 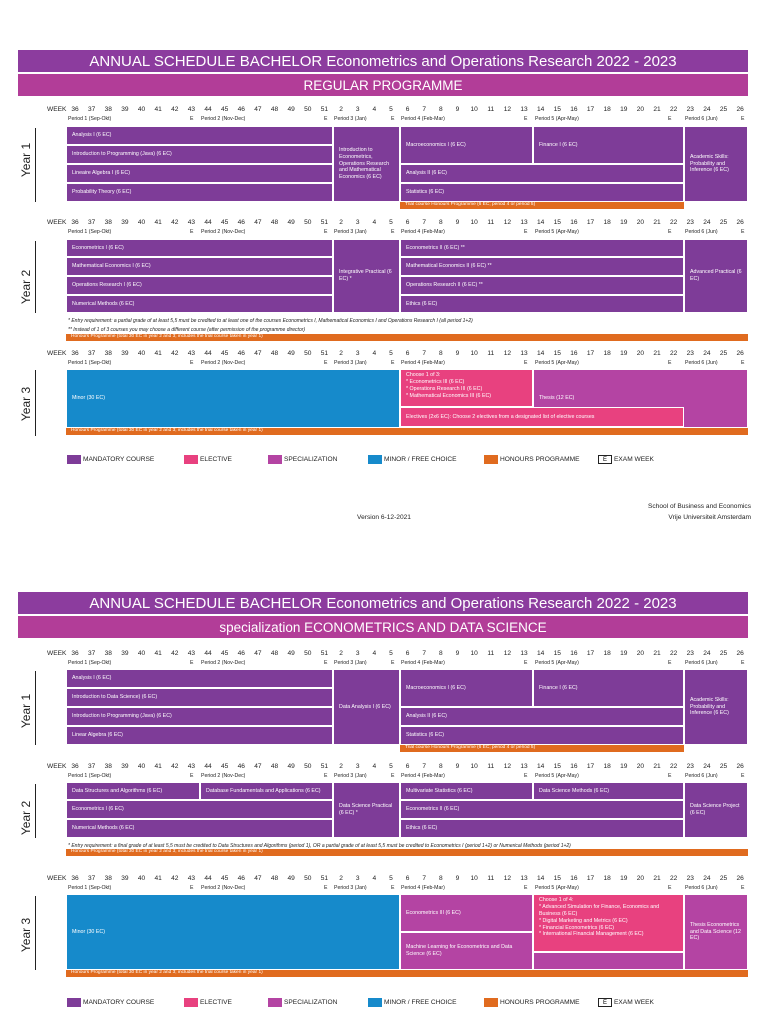 What do you see at coordinates (108, 353) in the screenshot?
I see `week-number: 38` at bounding box center [108, 353].